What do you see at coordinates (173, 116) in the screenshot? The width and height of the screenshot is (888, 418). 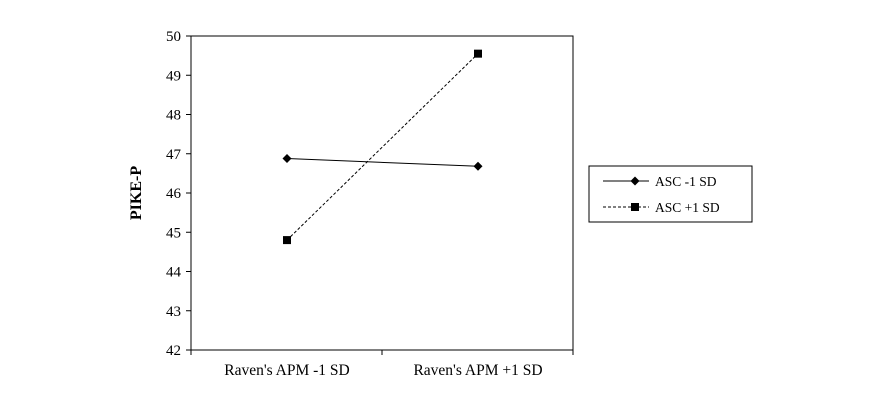 I see `y-tick-label: 48` at bounding box center [173, 116].